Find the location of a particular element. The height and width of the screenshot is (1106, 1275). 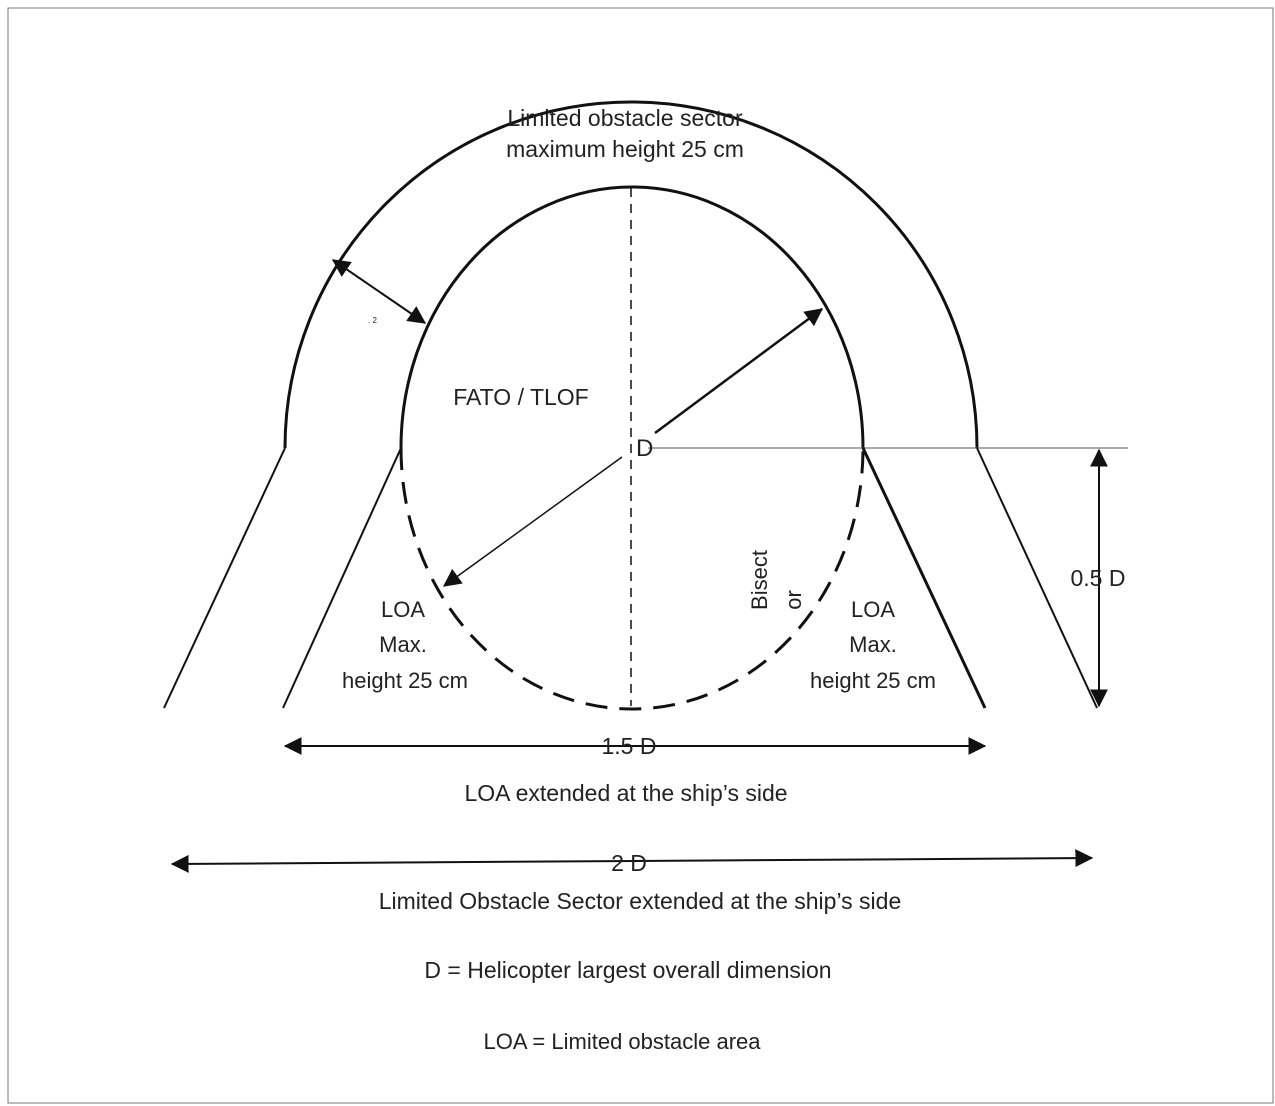

definition-loa: LOA = Limited obstacle area is located at coordinates (623, 1041).